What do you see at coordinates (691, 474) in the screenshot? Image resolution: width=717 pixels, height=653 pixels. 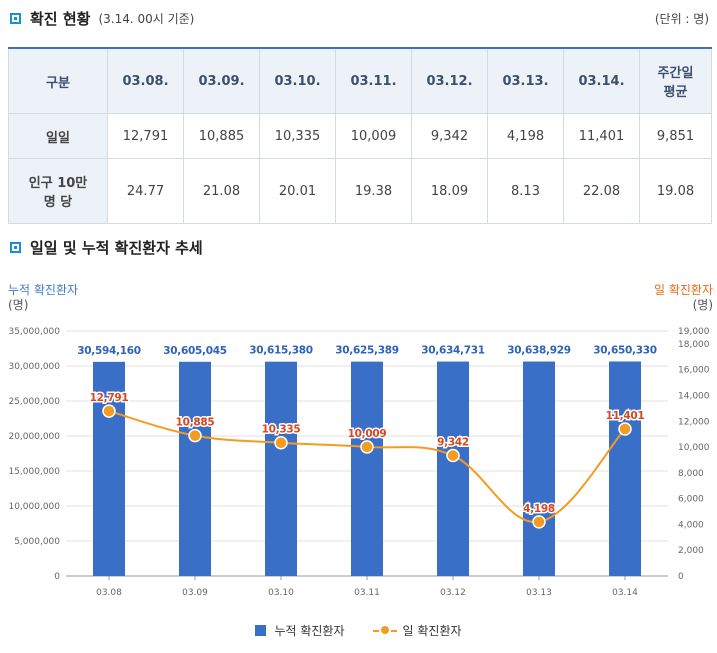 I see `right-axis-tick-label: 8,000` at bounding box center [691, 474].